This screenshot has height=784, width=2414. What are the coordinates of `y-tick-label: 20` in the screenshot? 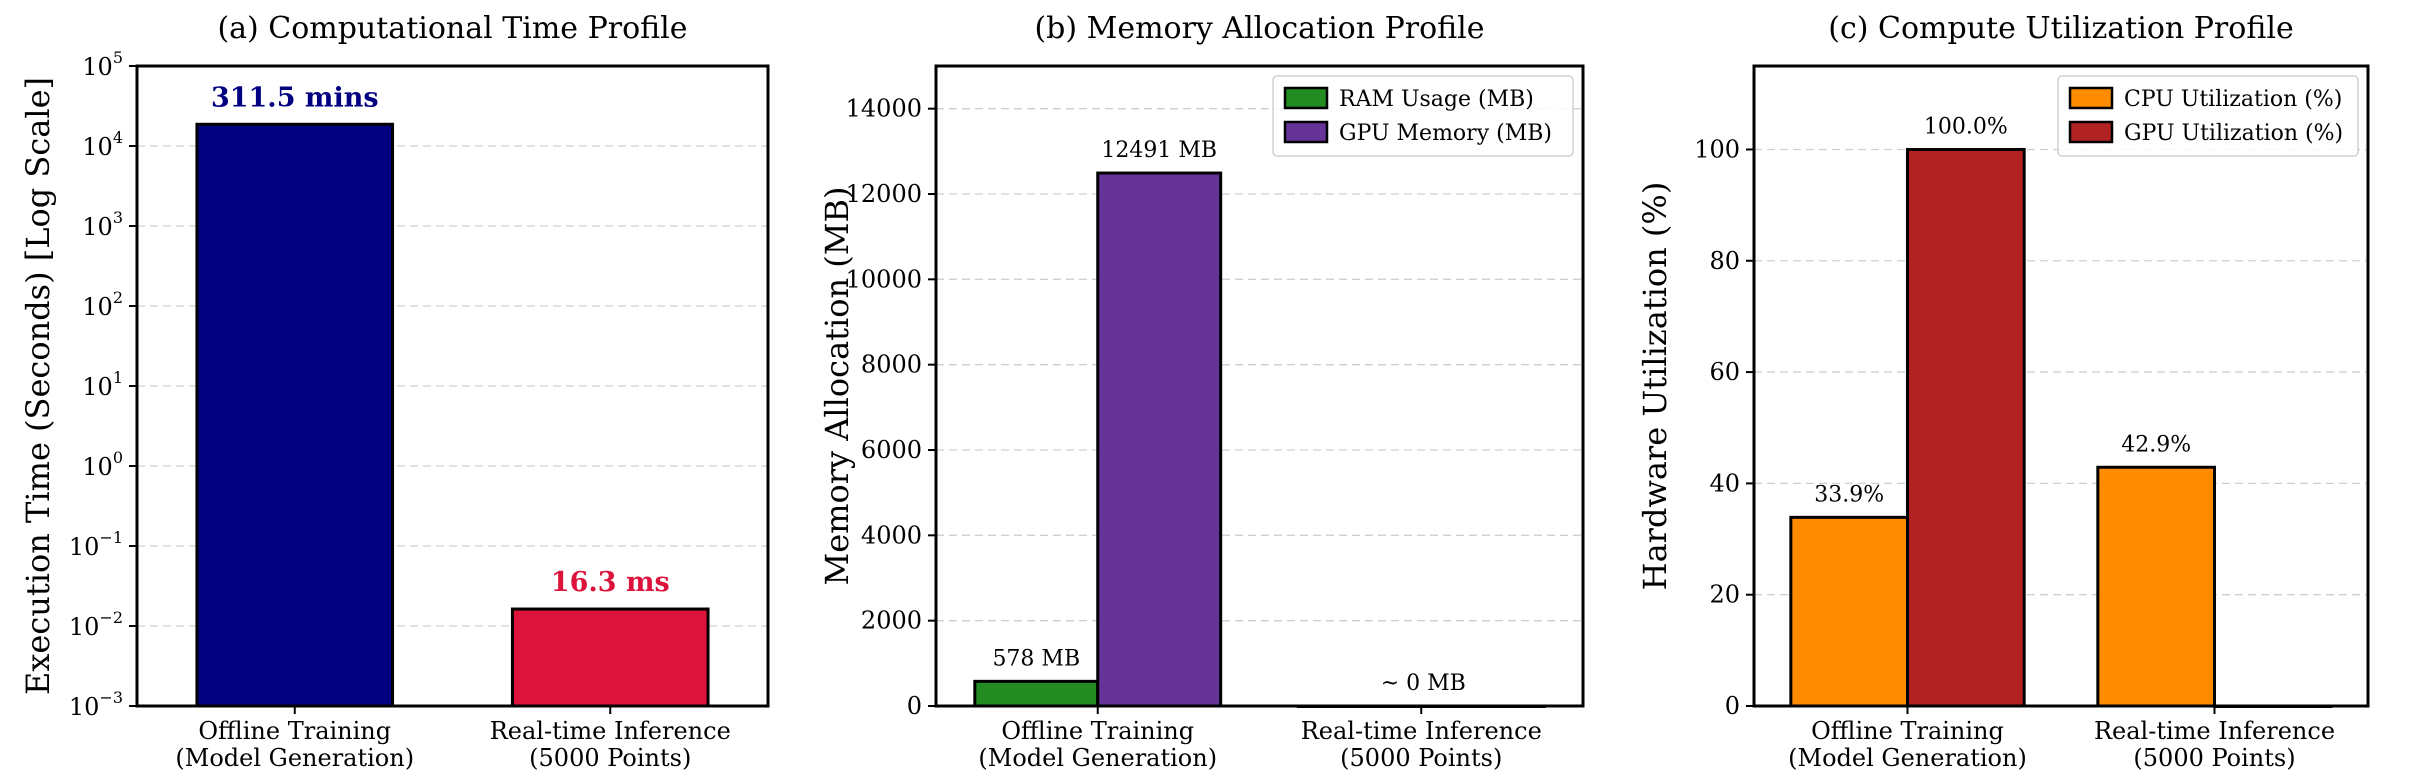 It's located at (1724, 595).